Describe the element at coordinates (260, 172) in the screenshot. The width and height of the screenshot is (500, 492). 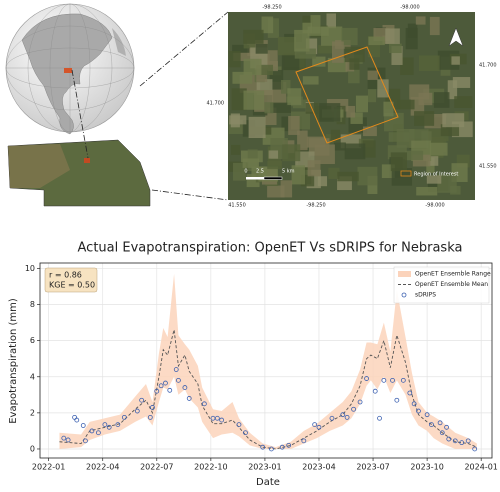
I see `map-label: 2.5` at that location.